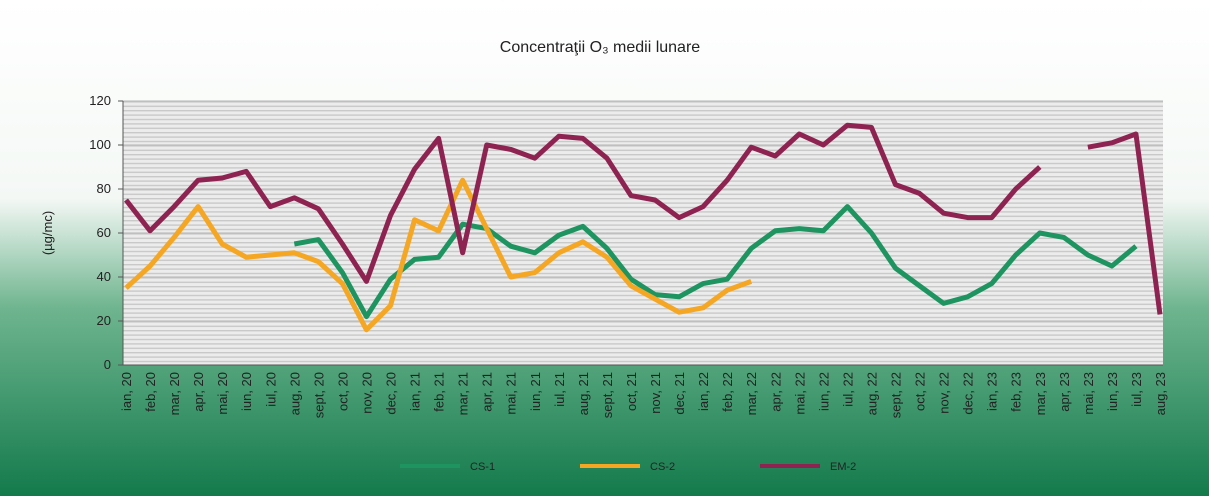 The image size is (1209, 501). Describe the element at coordinates (100, 144) in the screenshot. I see `y-tick-label: 100` at that location.